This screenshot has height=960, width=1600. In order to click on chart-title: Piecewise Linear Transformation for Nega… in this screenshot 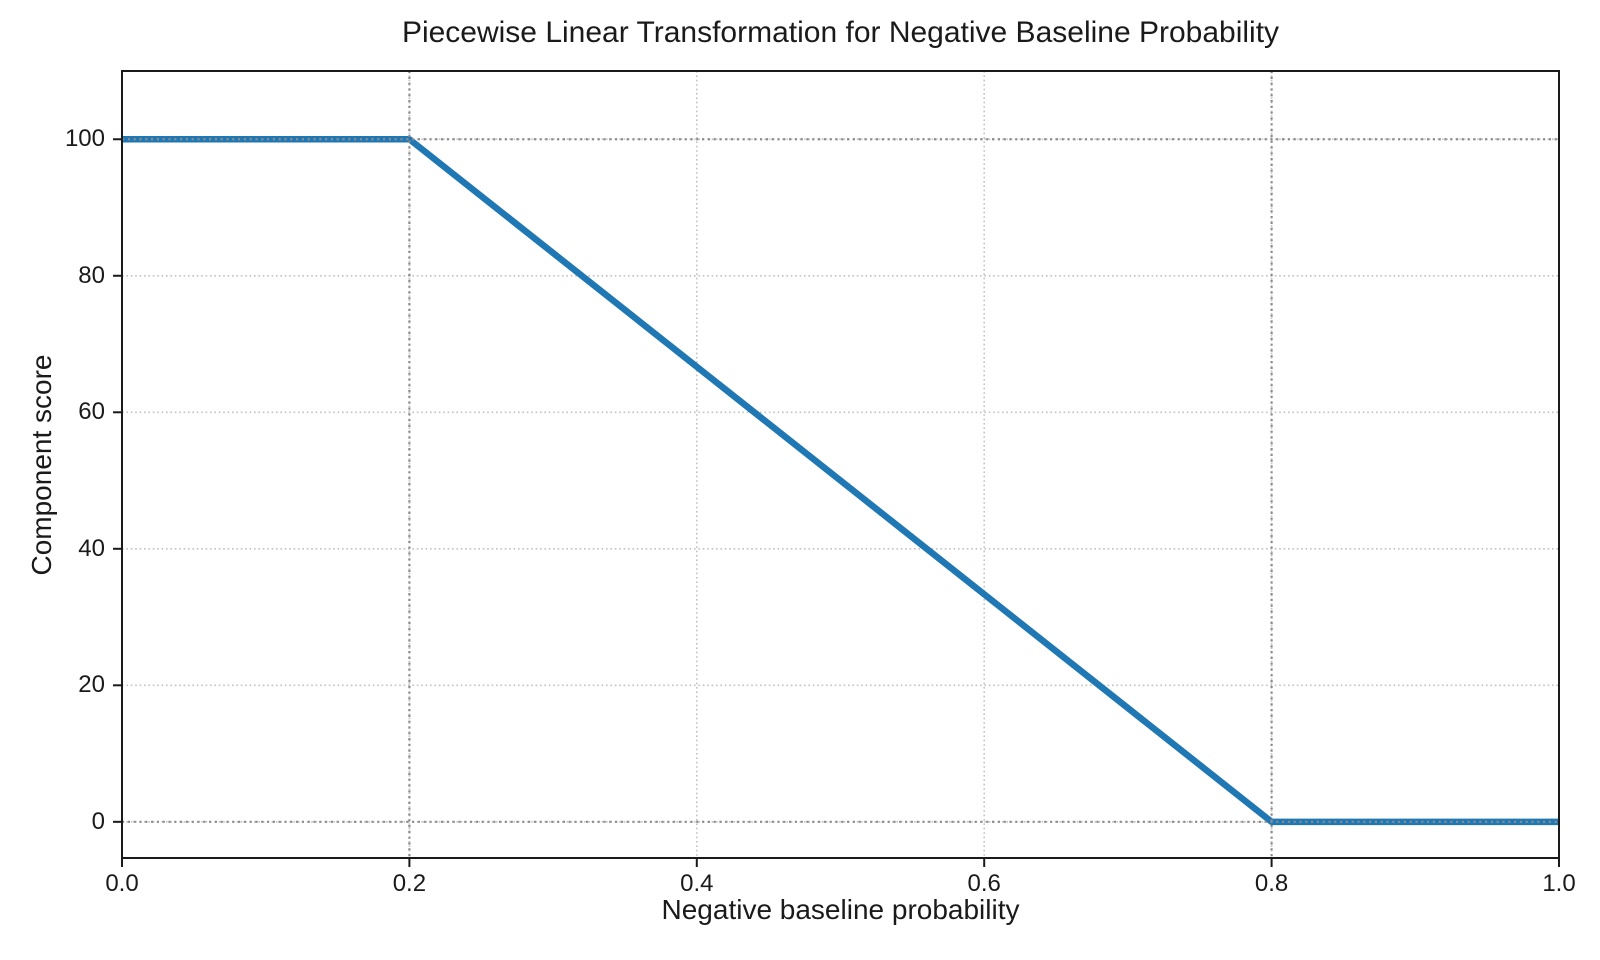, I will do `click(840, 32)`.